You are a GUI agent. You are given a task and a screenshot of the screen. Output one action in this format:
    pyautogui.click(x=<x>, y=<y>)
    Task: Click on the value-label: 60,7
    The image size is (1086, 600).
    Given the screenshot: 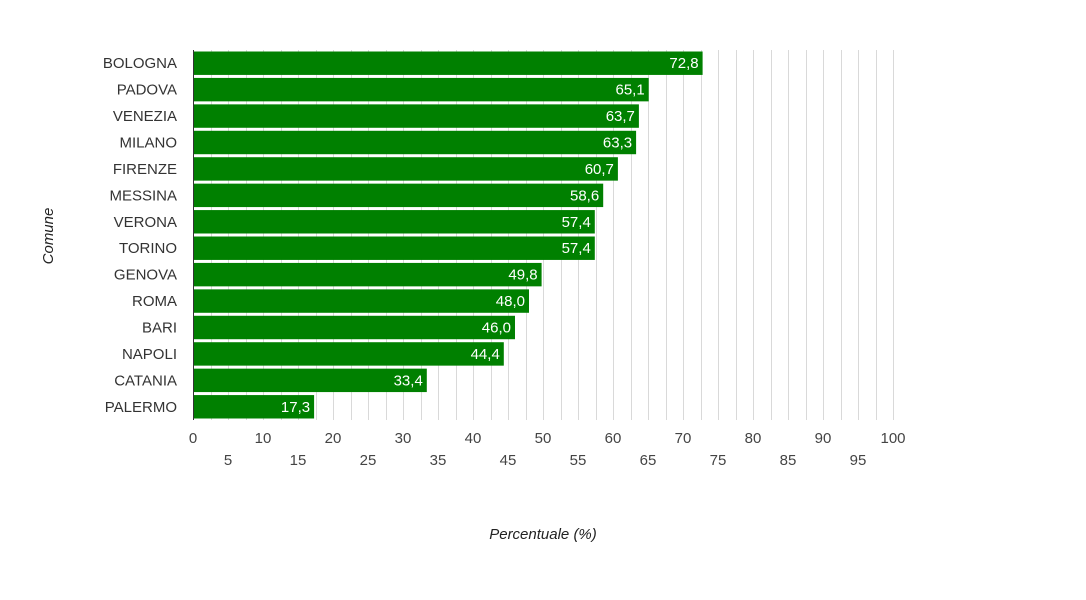 What is the action you would take?
    pyautogui.click(x=599, y=169)
    